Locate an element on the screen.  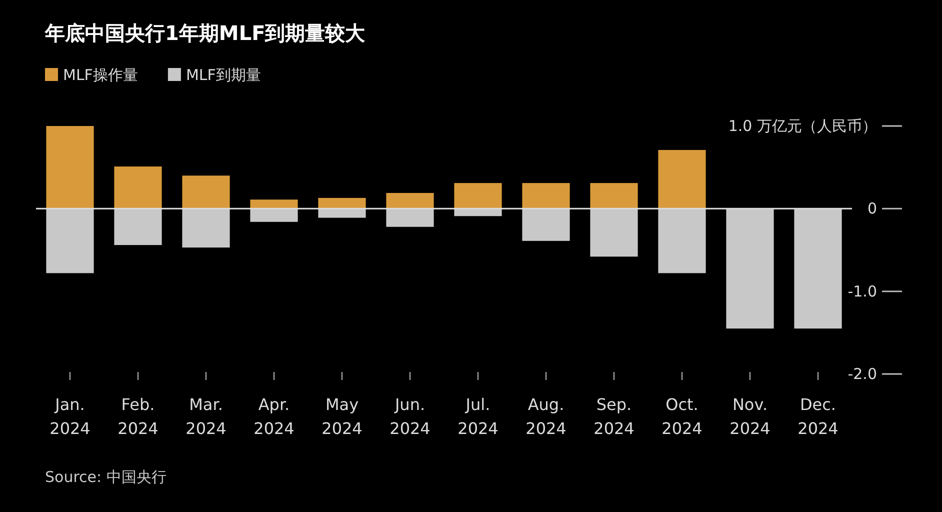
legend-label: MLF操作量 is located at coordinates (100, 75).